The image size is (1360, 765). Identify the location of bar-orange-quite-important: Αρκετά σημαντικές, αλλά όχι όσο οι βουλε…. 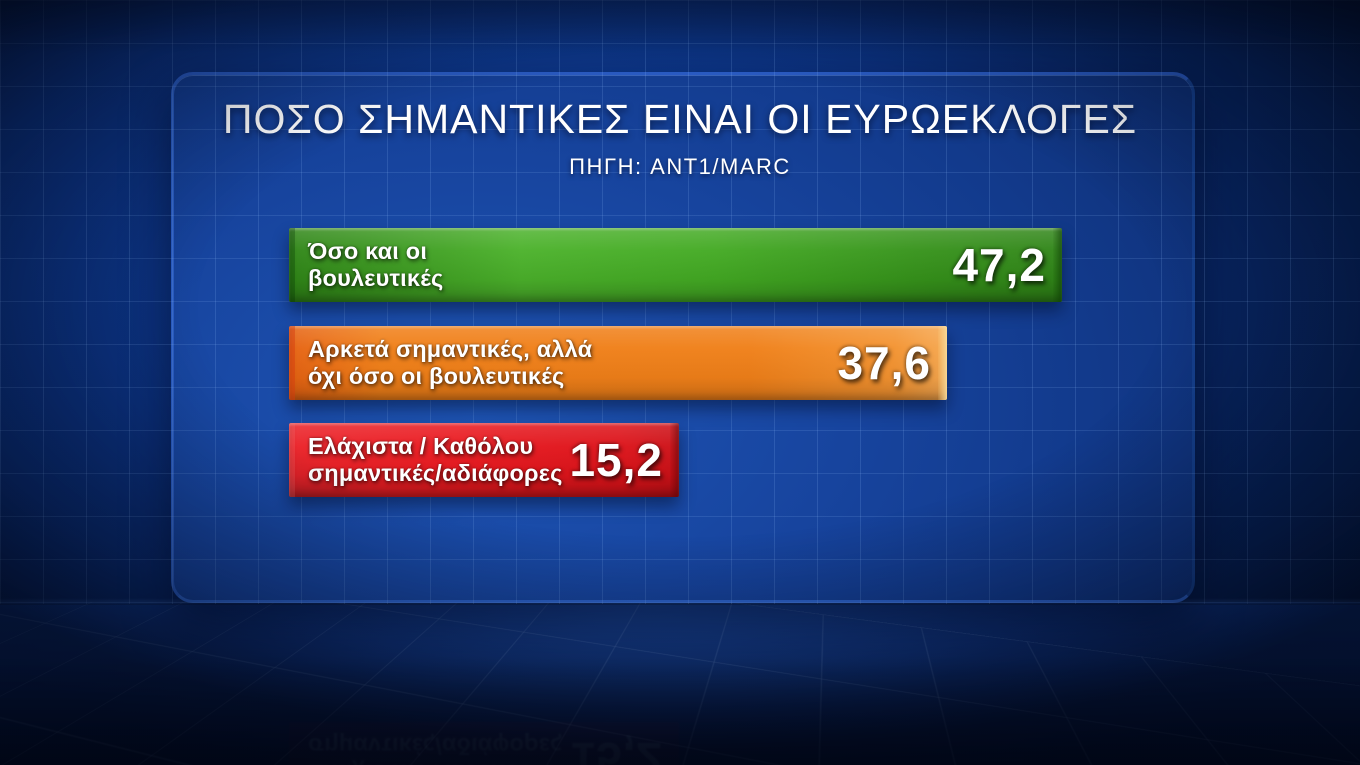
(618, 363).